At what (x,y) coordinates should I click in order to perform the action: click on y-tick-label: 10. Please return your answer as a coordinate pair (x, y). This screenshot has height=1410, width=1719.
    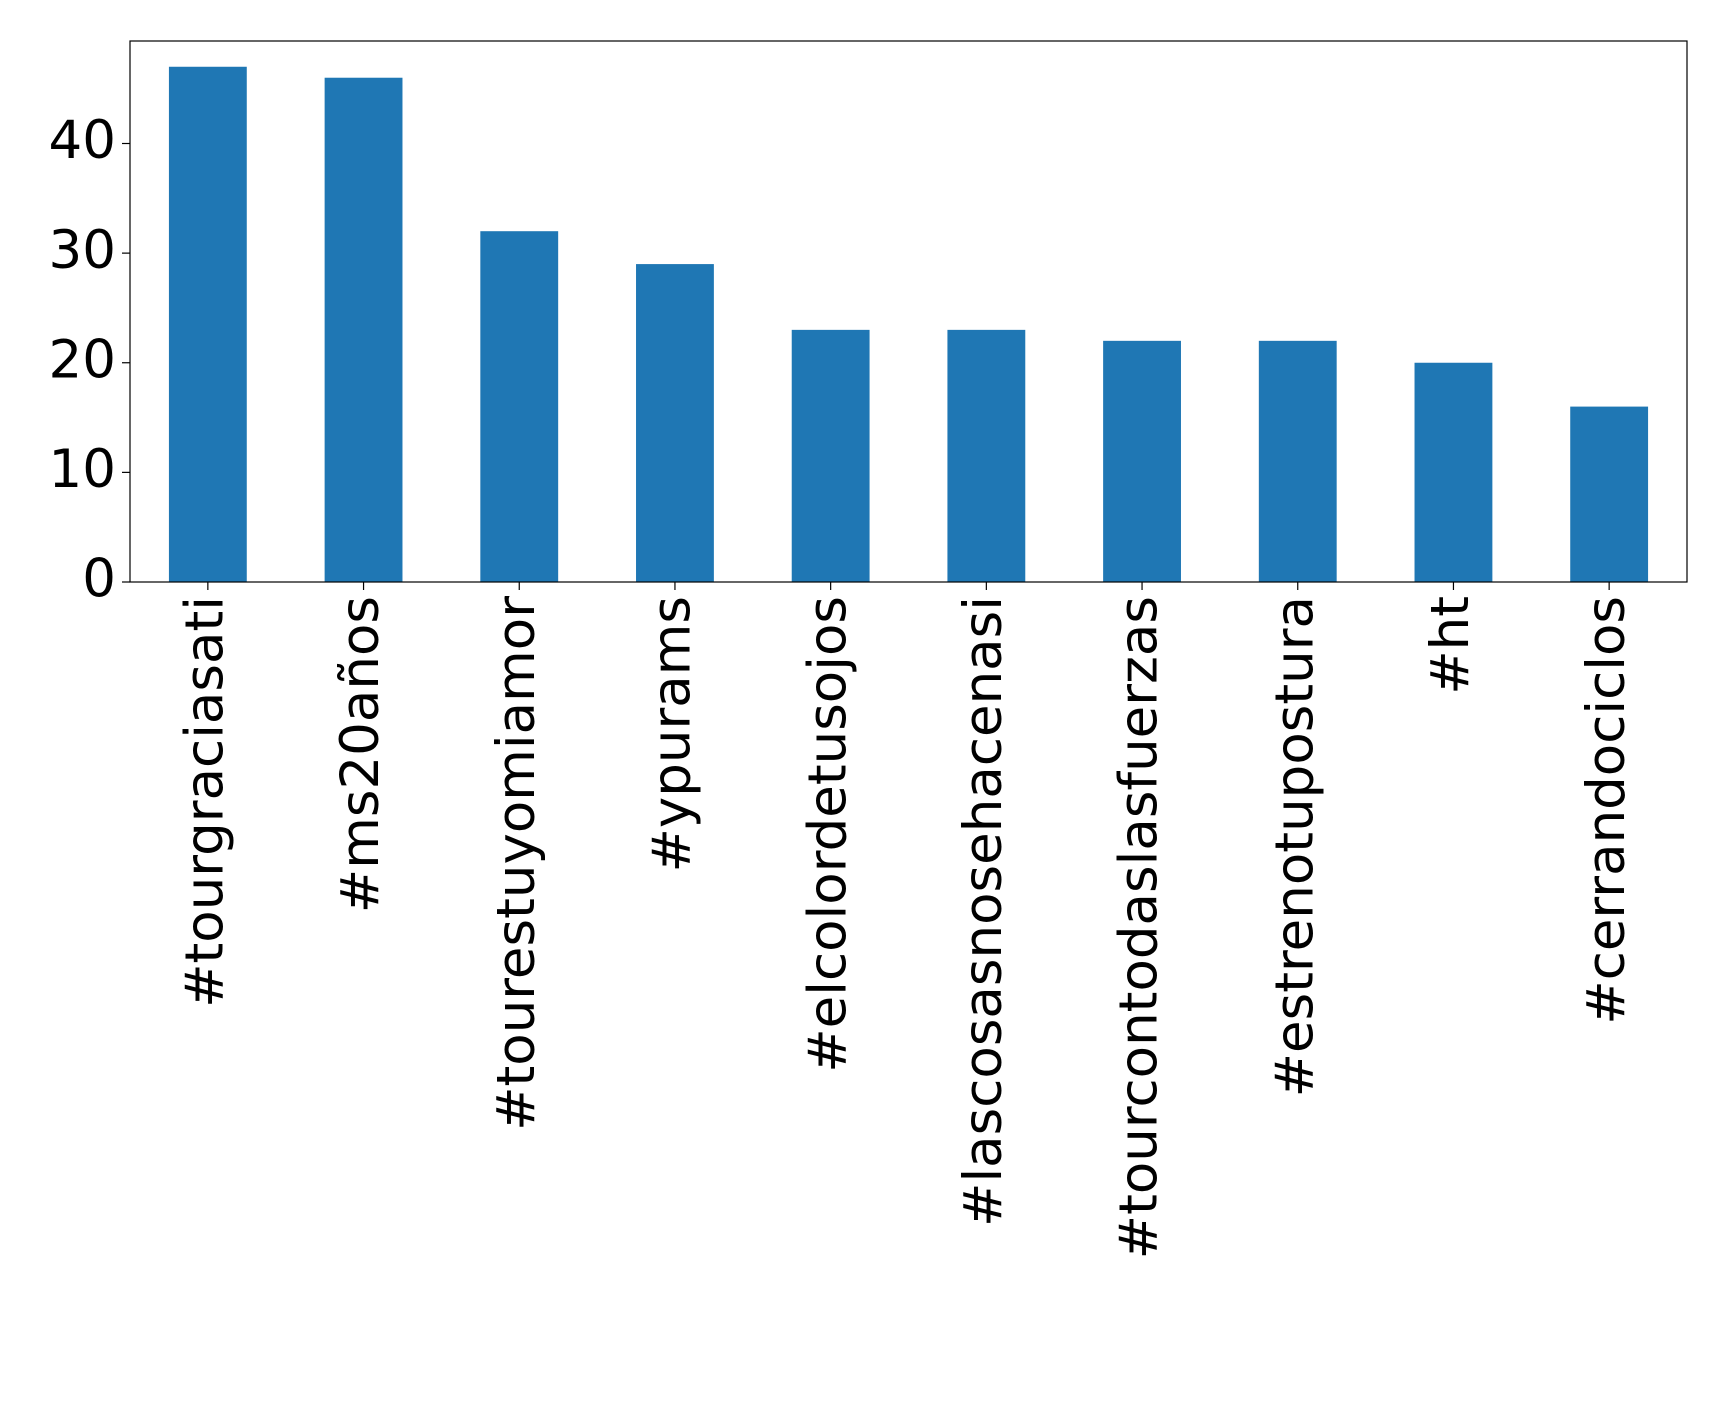
    Looking at the image, I should click on (82, 469).